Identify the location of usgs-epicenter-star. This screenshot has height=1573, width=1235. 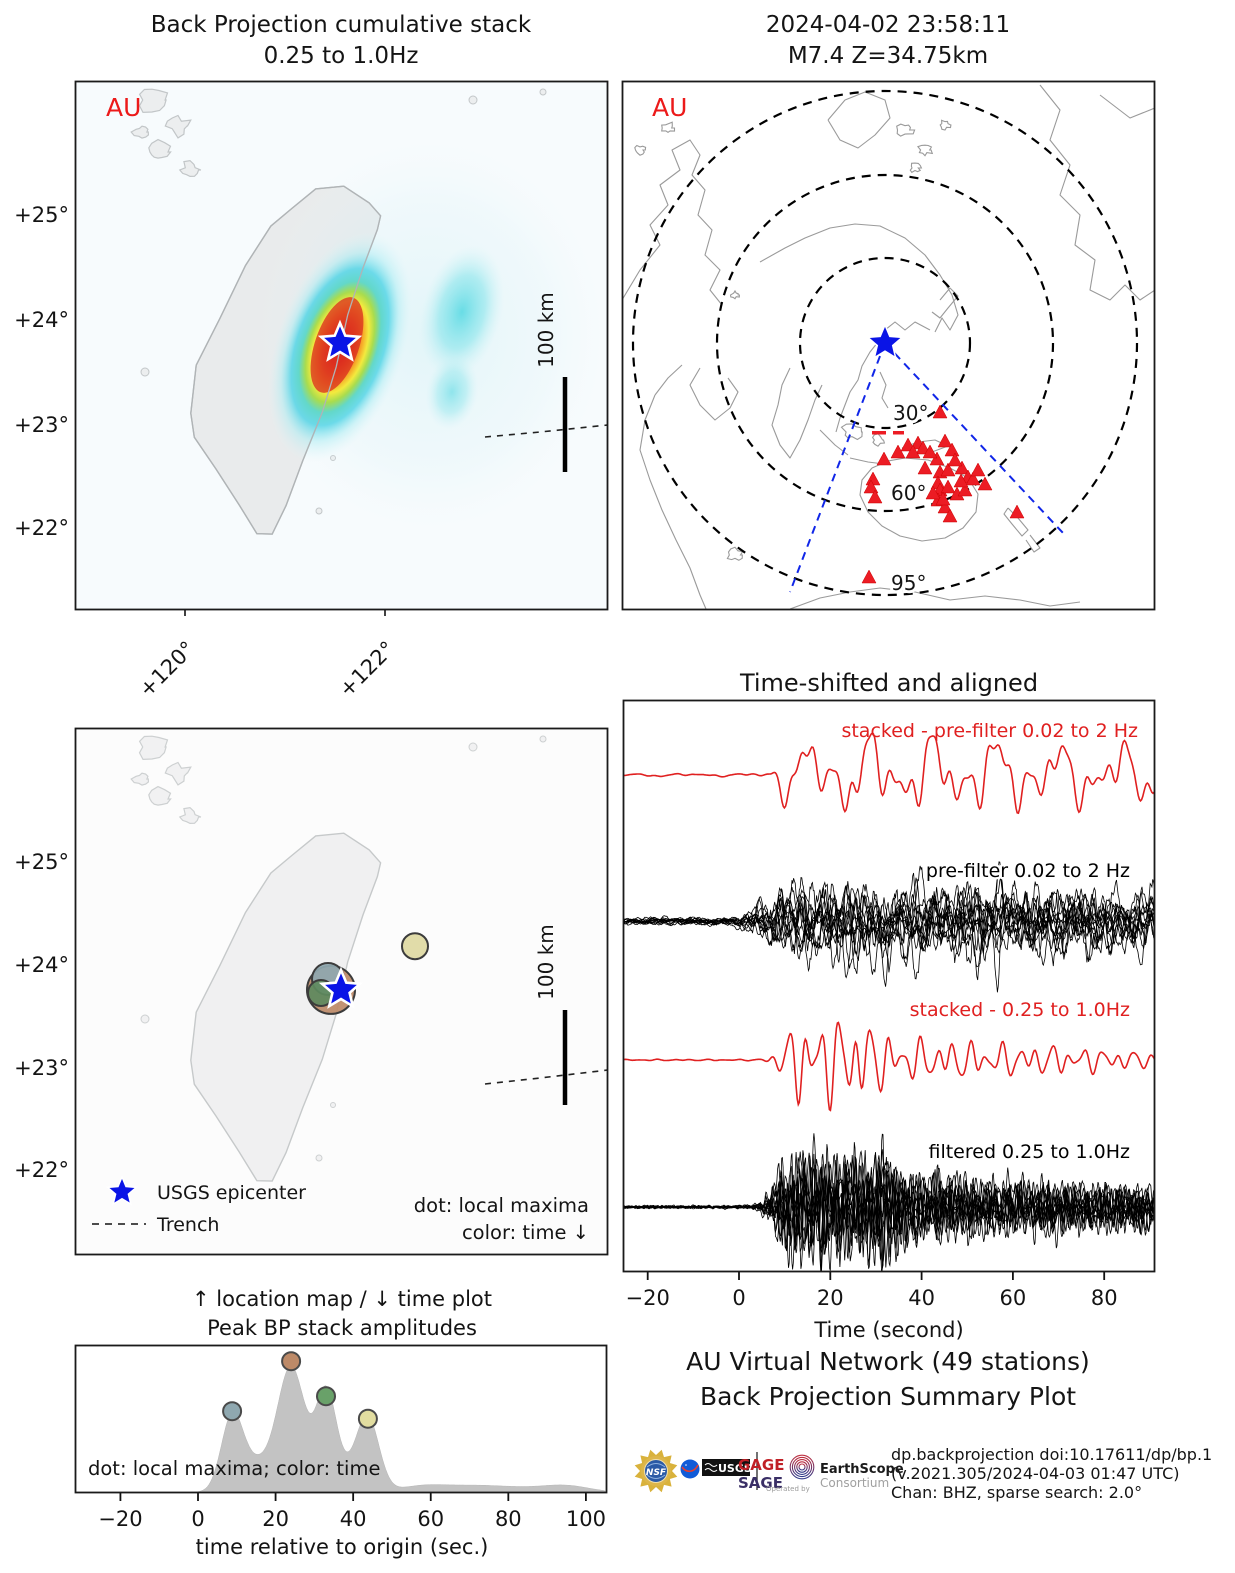
(341, 987).